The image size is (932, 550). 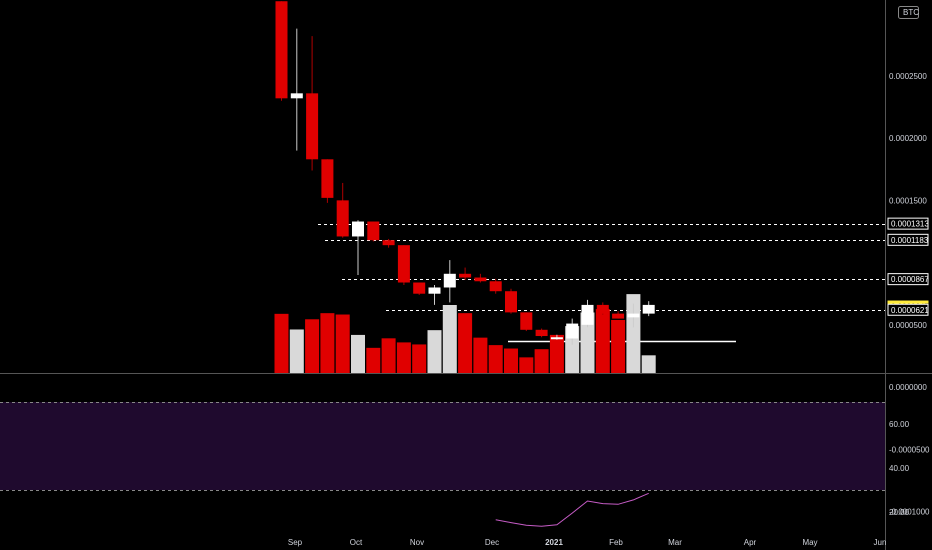 What do you see at coordinates (492, 542) in the screenshot?
I see `x-tick-label: Dec` at bounding box center [492, 542].